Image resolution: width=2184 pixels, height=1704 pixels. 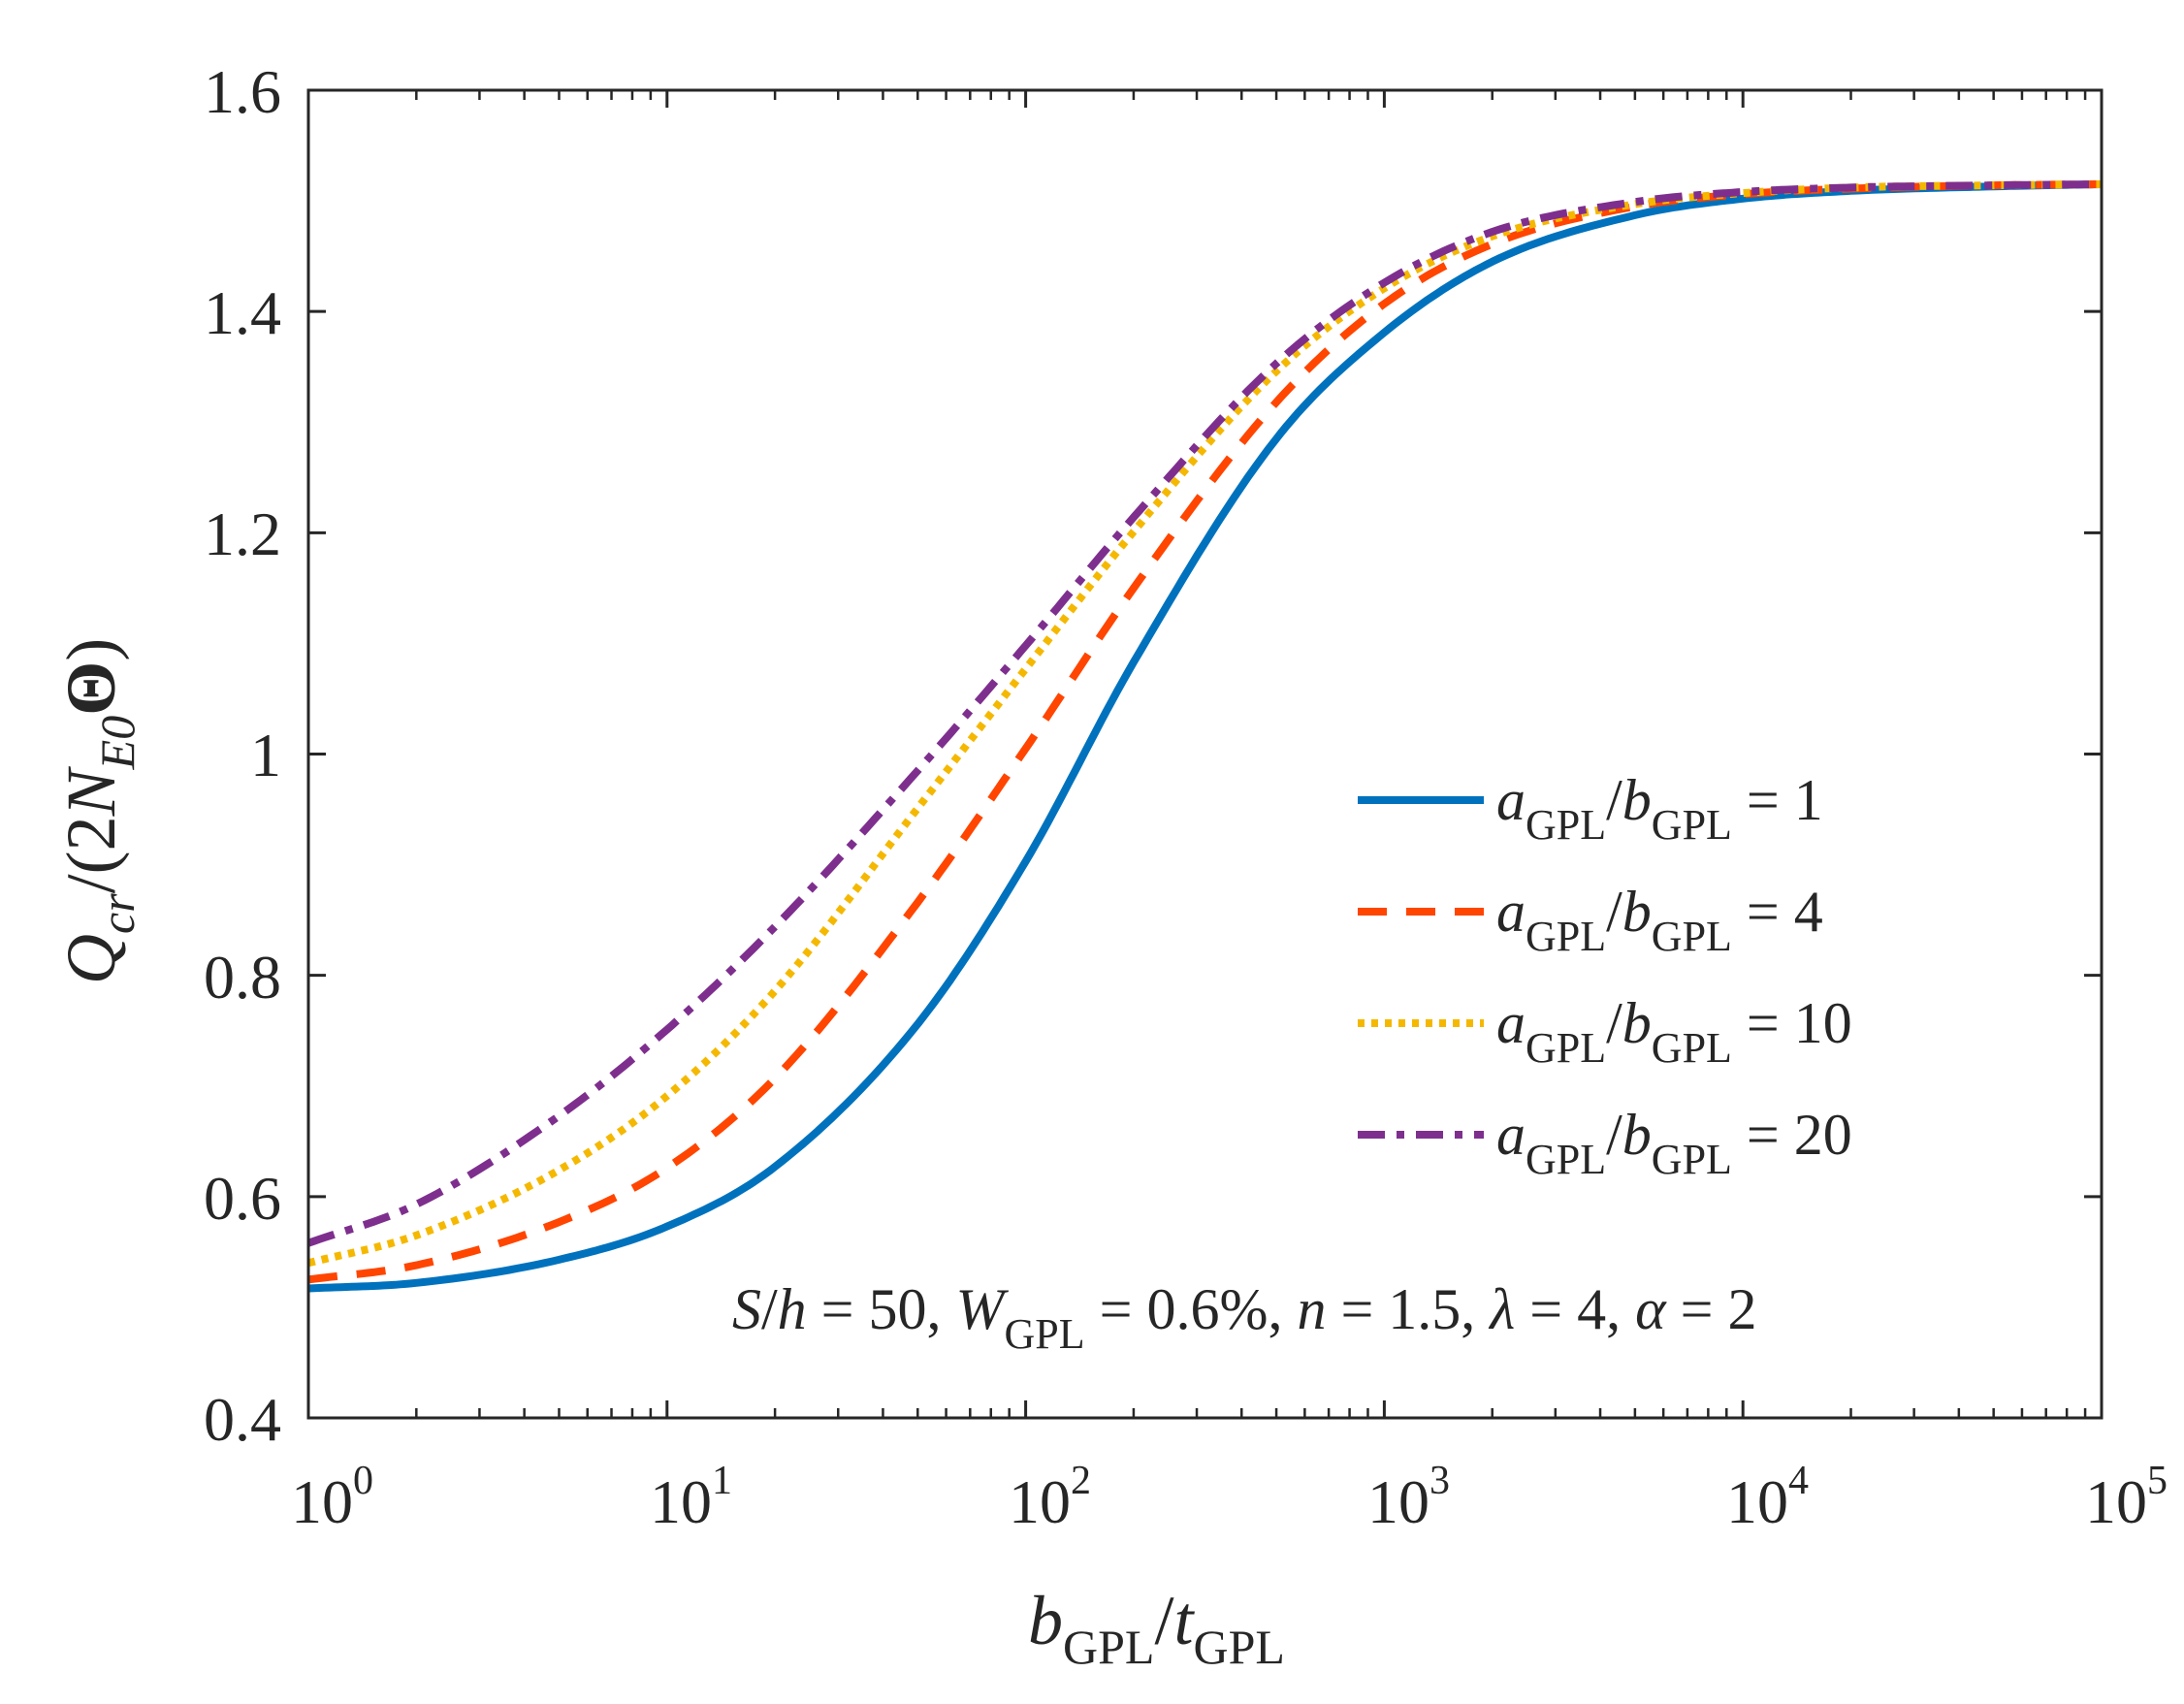 I want to click on legend-label-series-4: aGPL/bGPL = 20, so click(x=1674, y=1143).